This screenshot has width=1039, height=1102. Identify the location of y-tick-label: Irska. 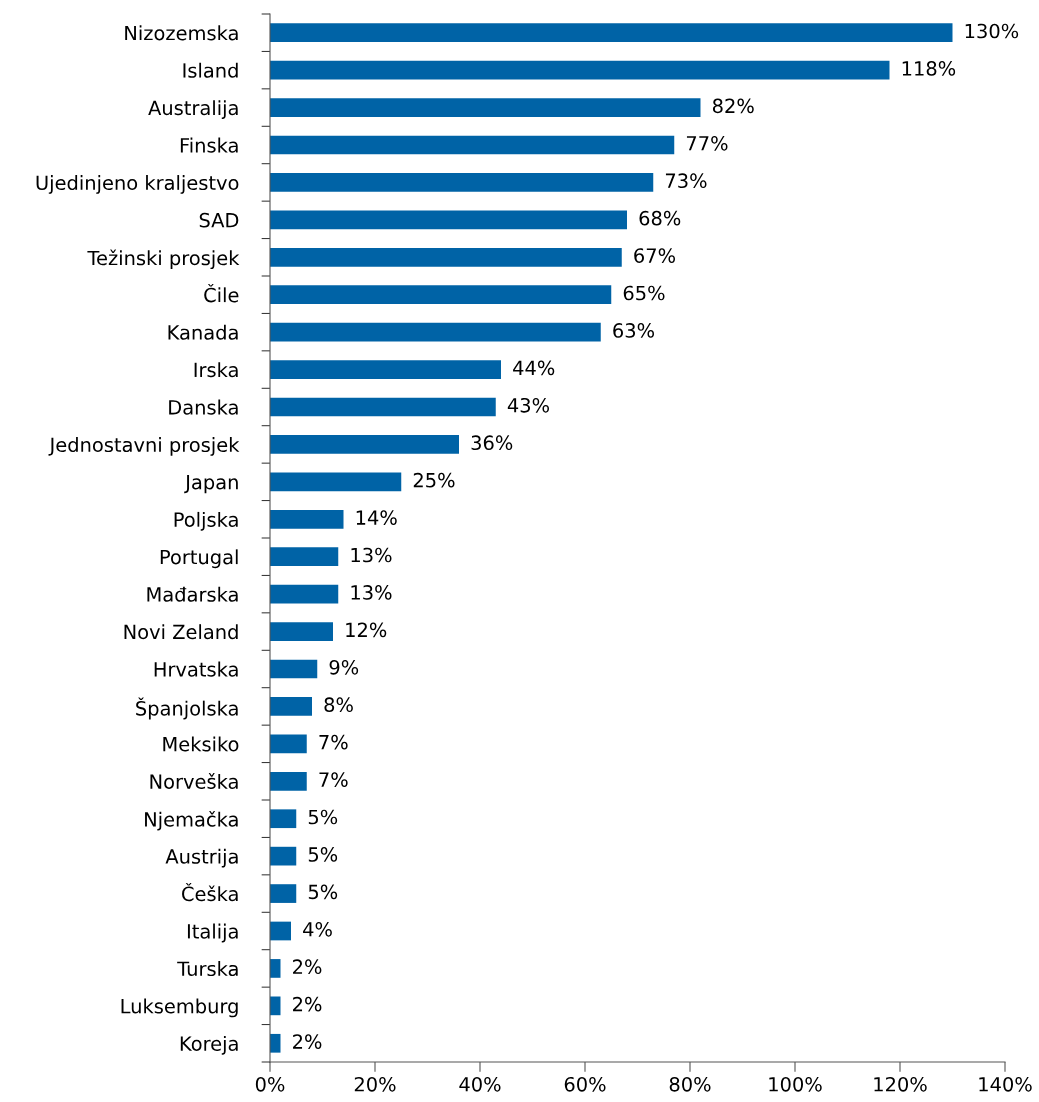
(216, 370).